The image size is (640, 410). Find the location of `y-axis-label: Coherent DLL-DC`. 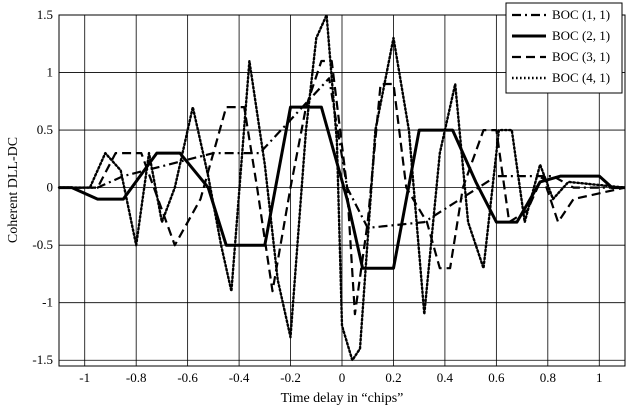

y-axis-label: Coherent DLL-DC is located at coordinates (13, 190).